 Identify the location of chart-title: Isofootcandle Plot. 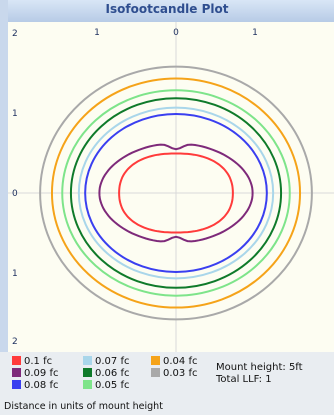
(167, 9).